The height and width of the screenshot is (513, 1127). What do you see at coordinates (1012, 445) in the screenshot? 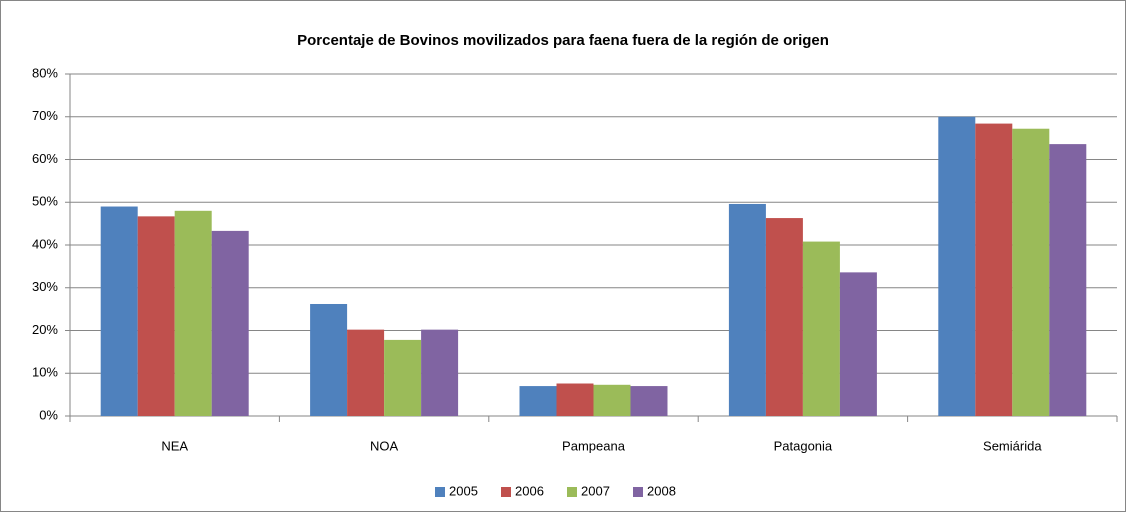
I see `x-tick-label: Semiárida` at bounding box center [1012, 445].